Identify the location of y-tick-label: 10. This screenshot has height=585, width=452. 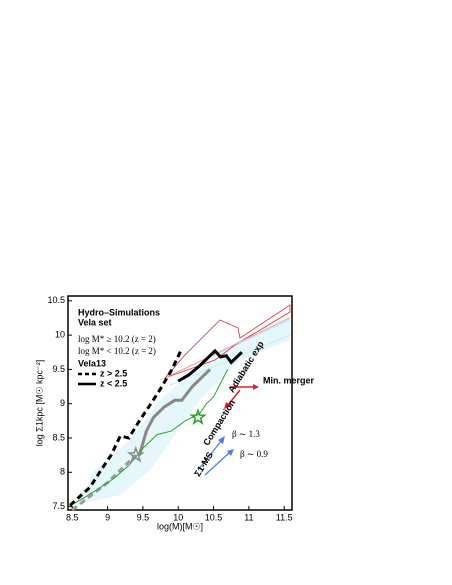
(60, 334).